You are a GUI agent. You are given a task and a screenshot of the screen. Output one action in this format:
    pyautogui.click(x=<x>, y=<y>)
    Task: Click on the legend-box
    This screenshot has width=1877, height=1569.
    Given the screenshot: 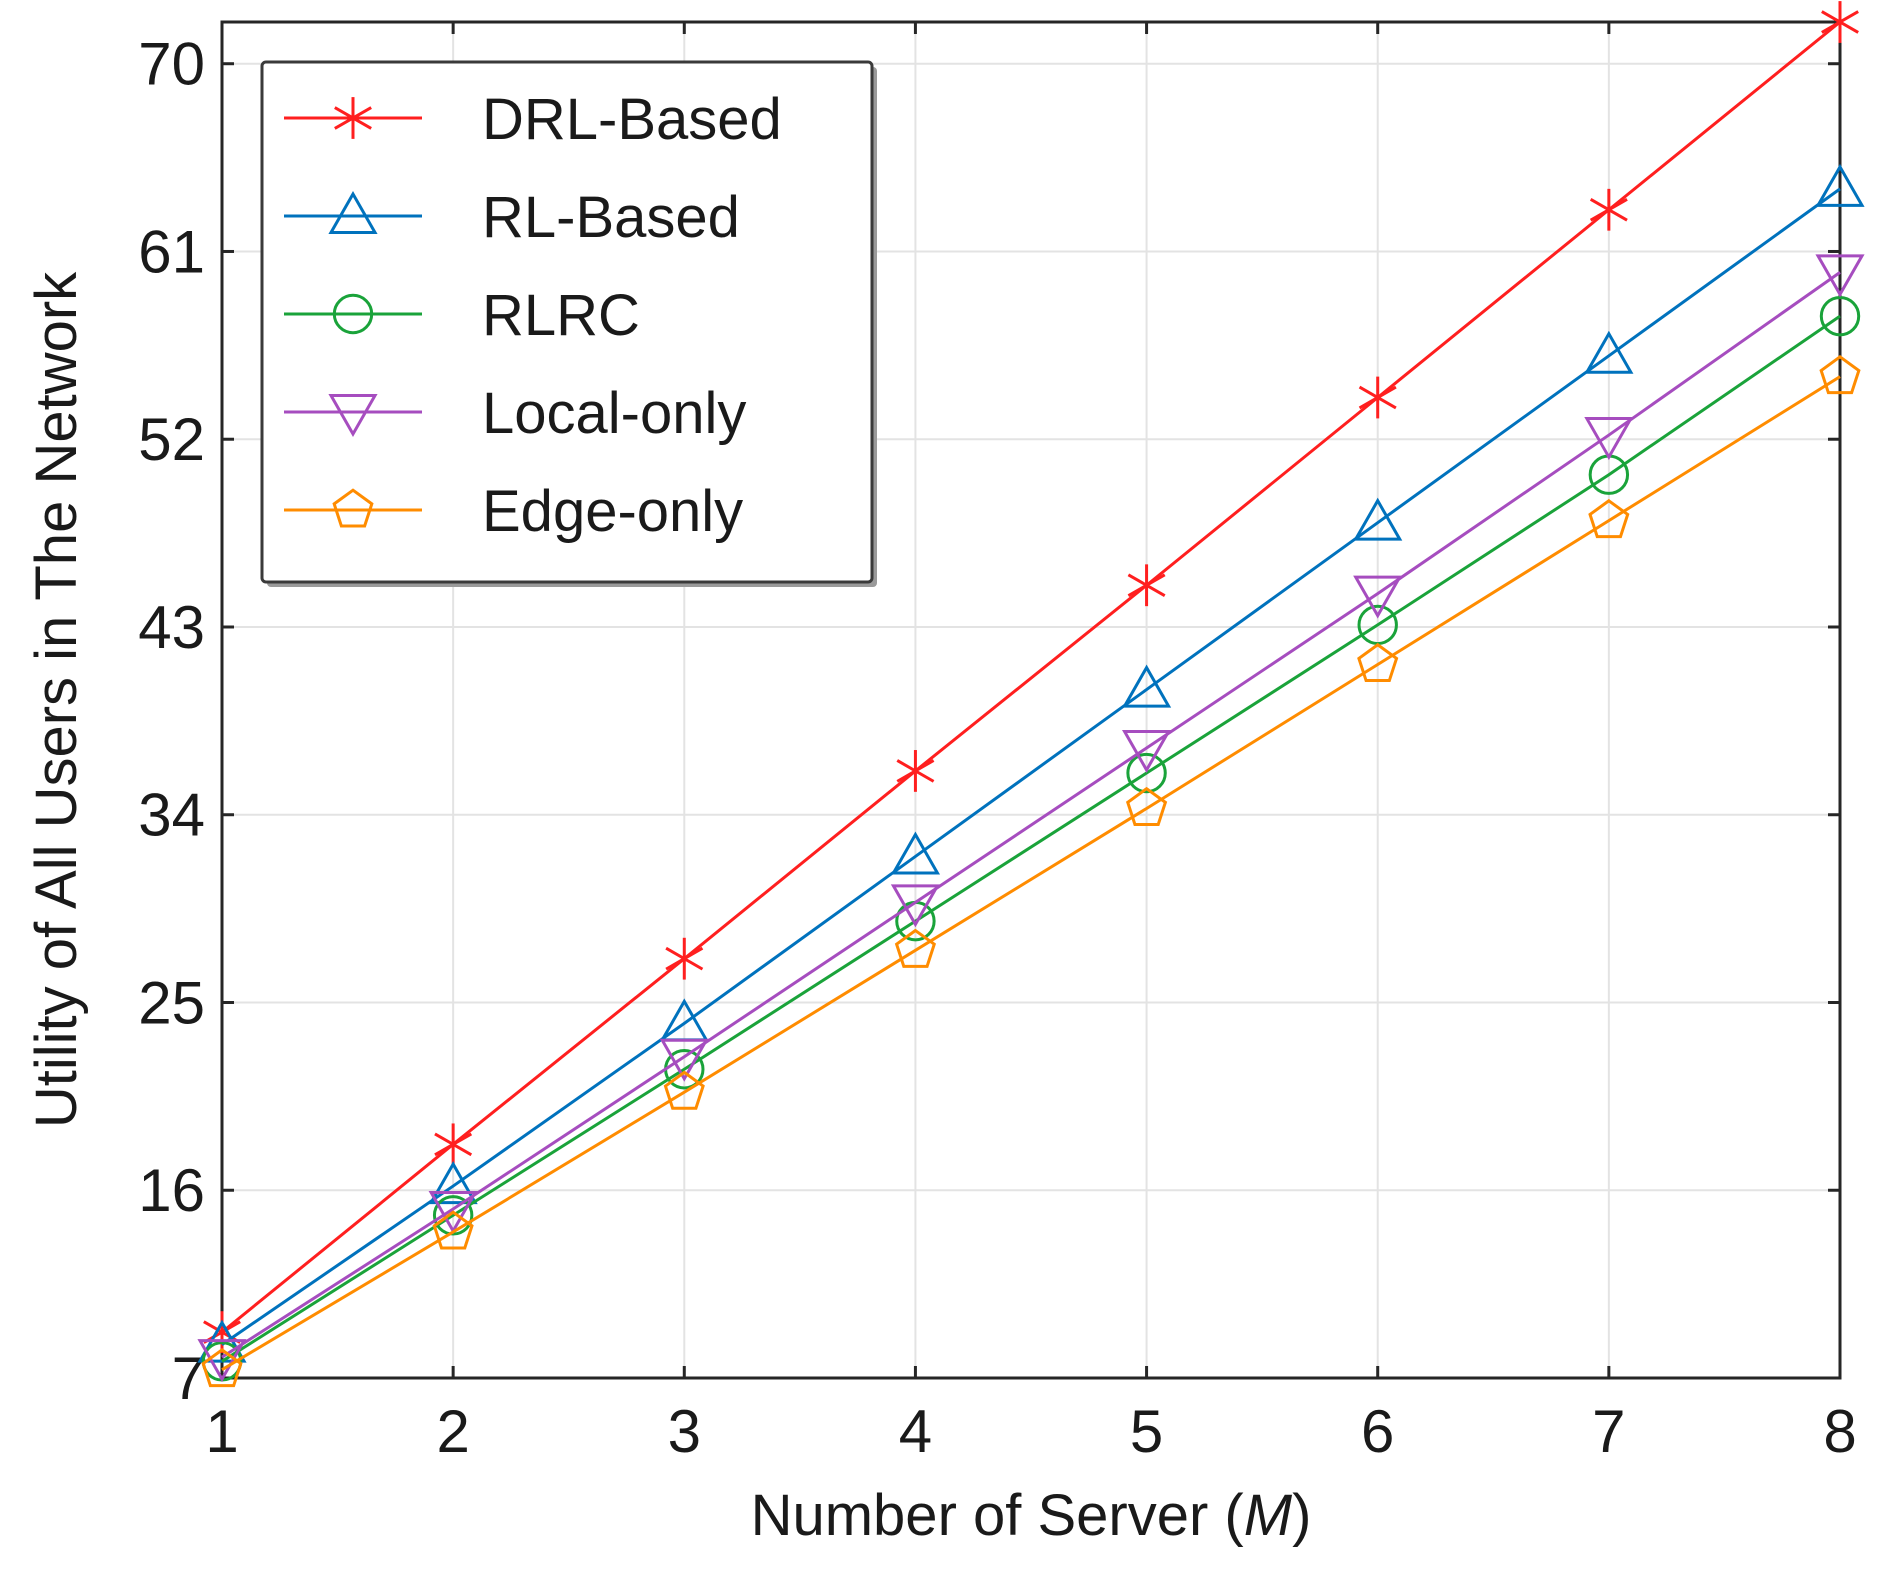 What is the action you would take?
    pyautogui.click(x=567, y=322)
    